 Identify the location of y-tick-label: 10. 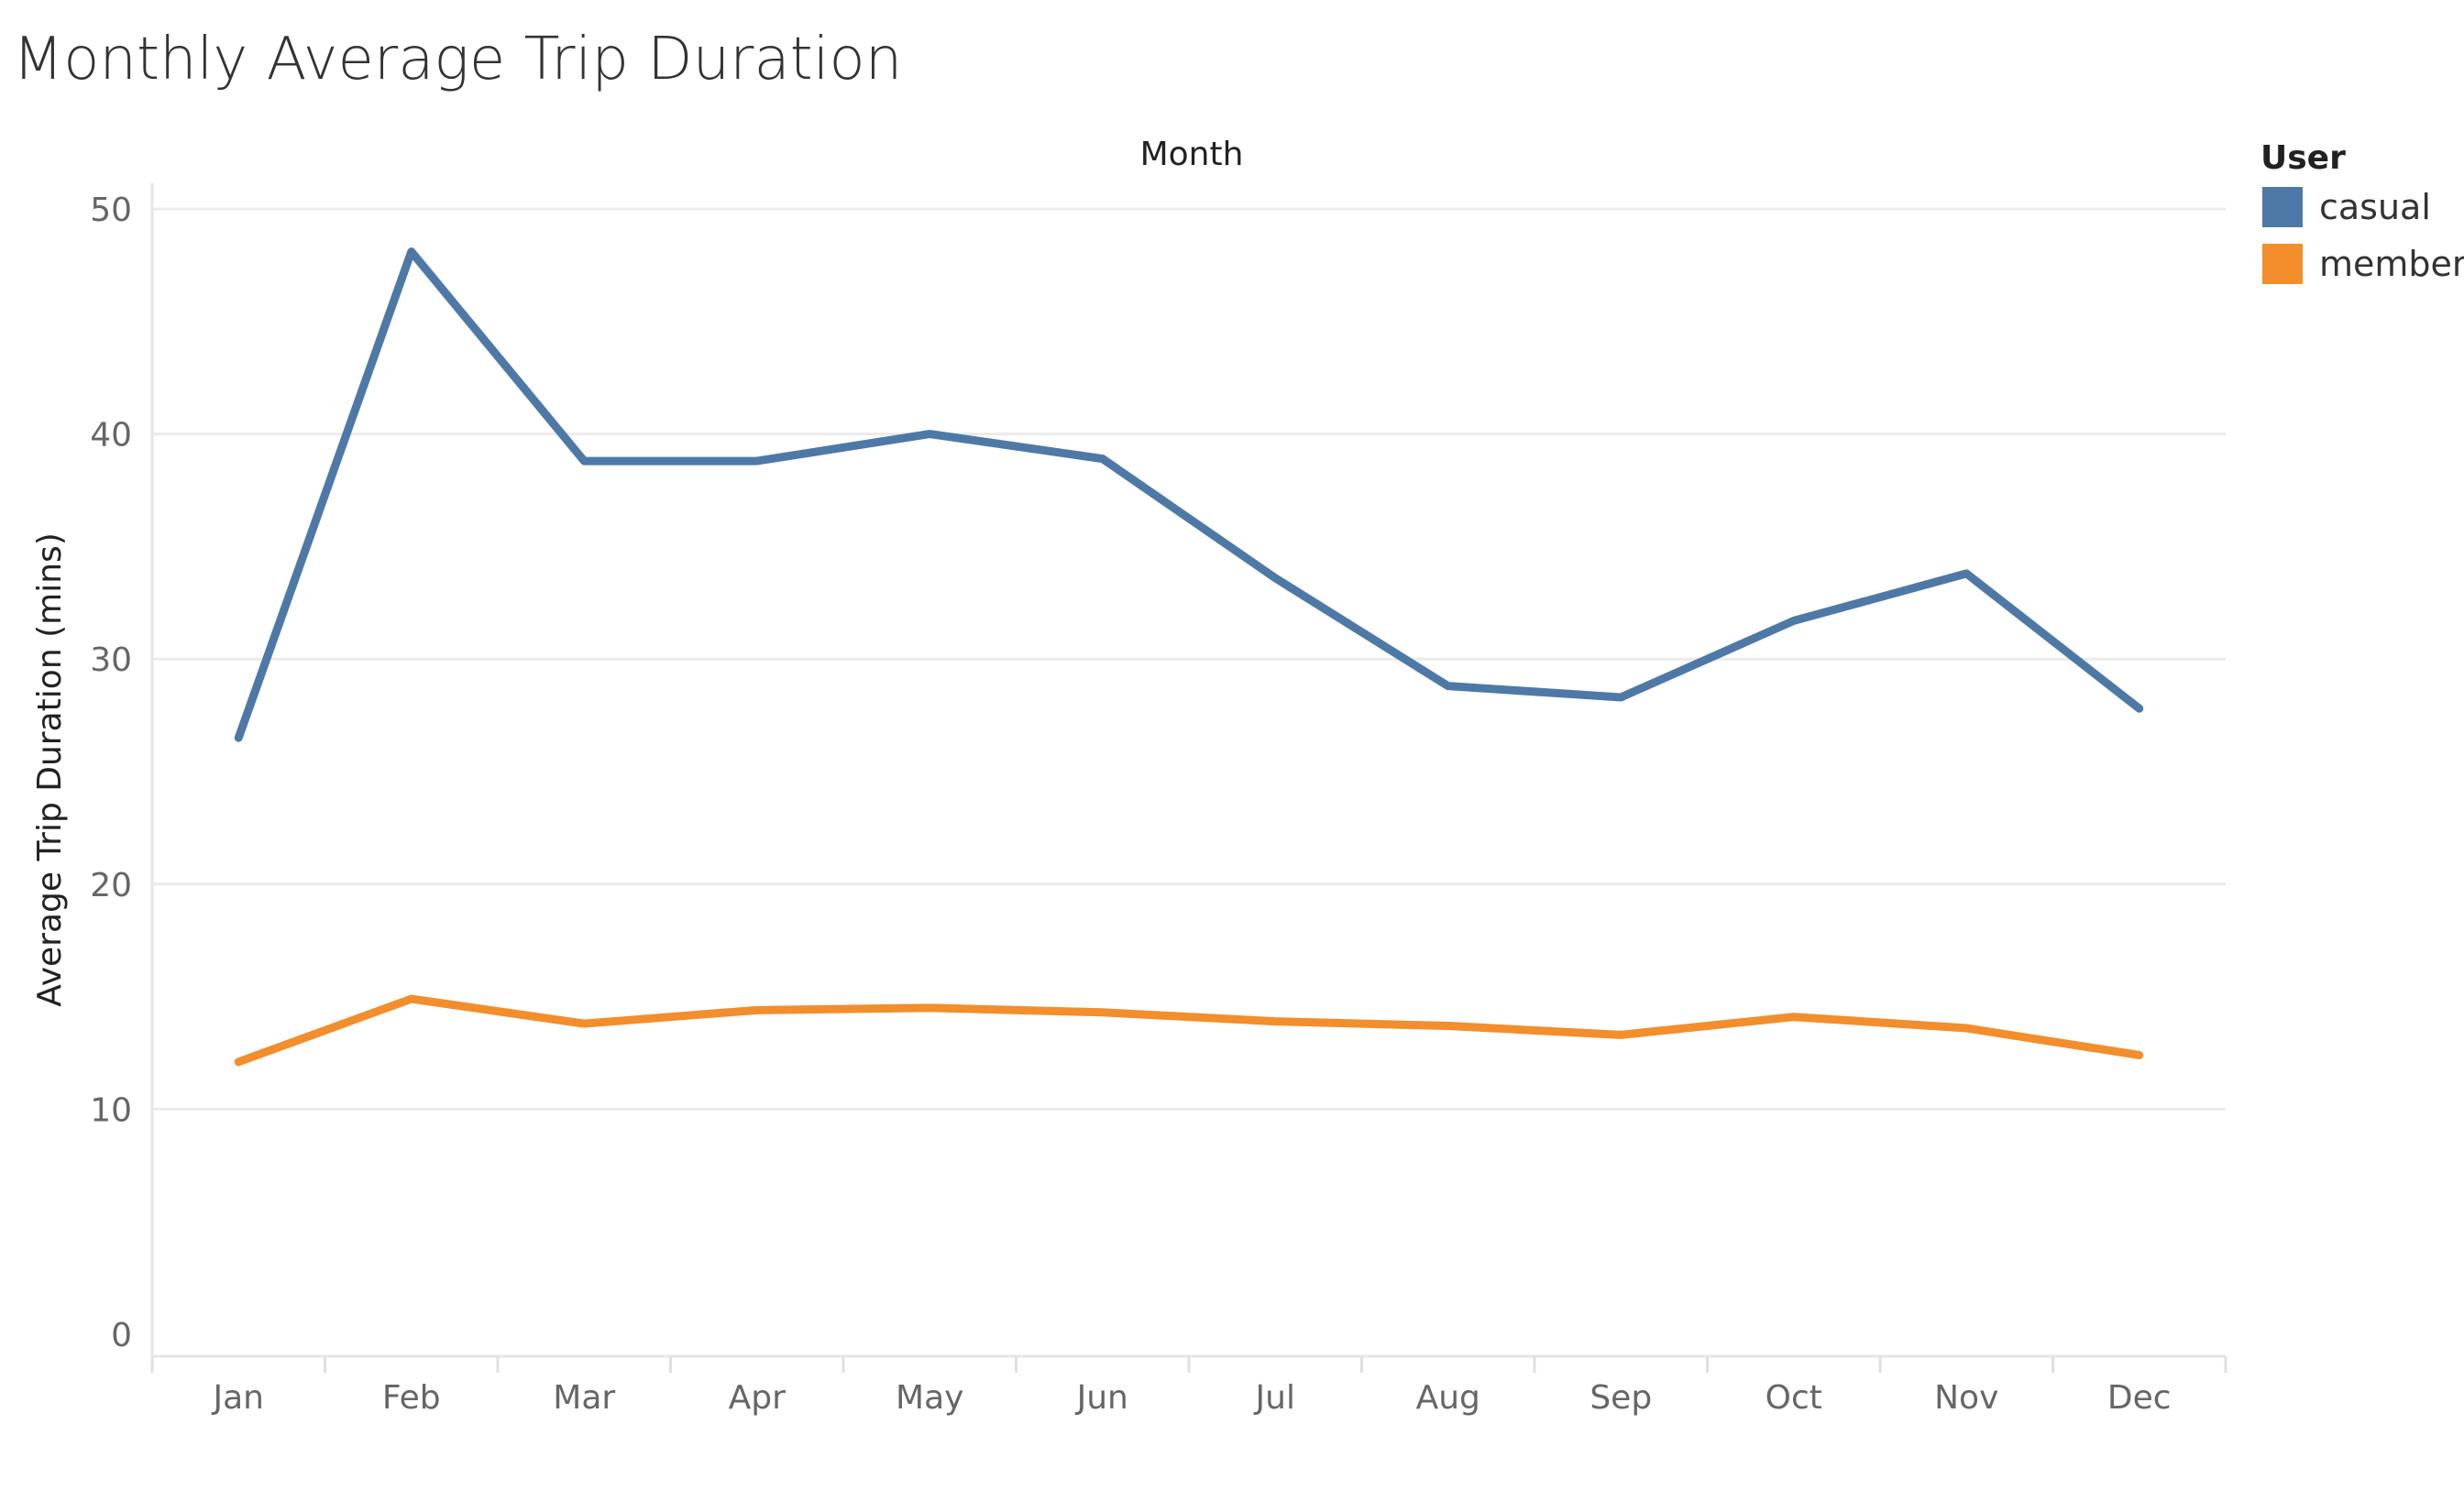
(111, 1110).